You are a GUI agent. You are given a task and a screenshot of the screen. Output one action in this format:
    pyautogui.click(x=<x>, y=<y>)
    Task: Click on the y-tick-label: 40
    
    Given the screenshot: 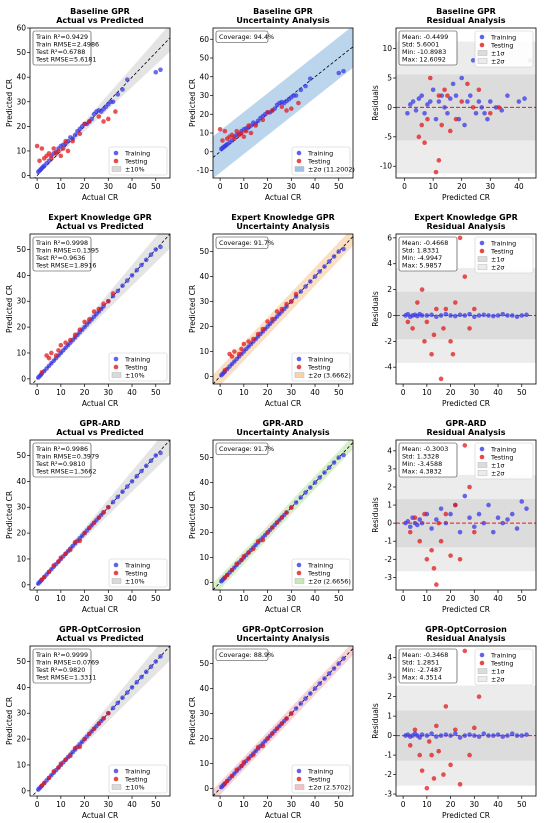 What is the action you would take?
    pyautogui.click(x=204, y=76)
    